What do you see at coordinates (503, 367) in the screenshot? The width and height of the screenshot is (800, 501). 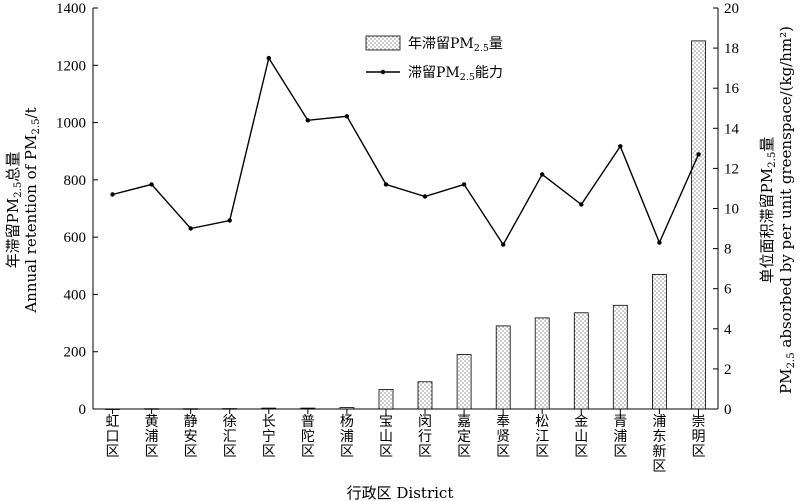 I see `bar-奉贤区` at bounding box center [503, 367].